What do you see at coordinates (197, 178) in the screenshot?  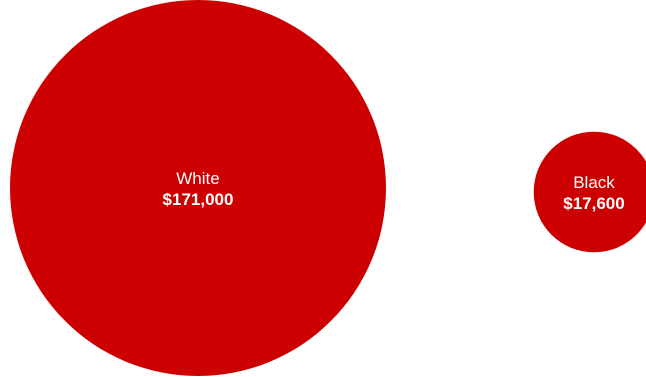 I see `bubble-white-name: White` at bounding box center [197, 178].